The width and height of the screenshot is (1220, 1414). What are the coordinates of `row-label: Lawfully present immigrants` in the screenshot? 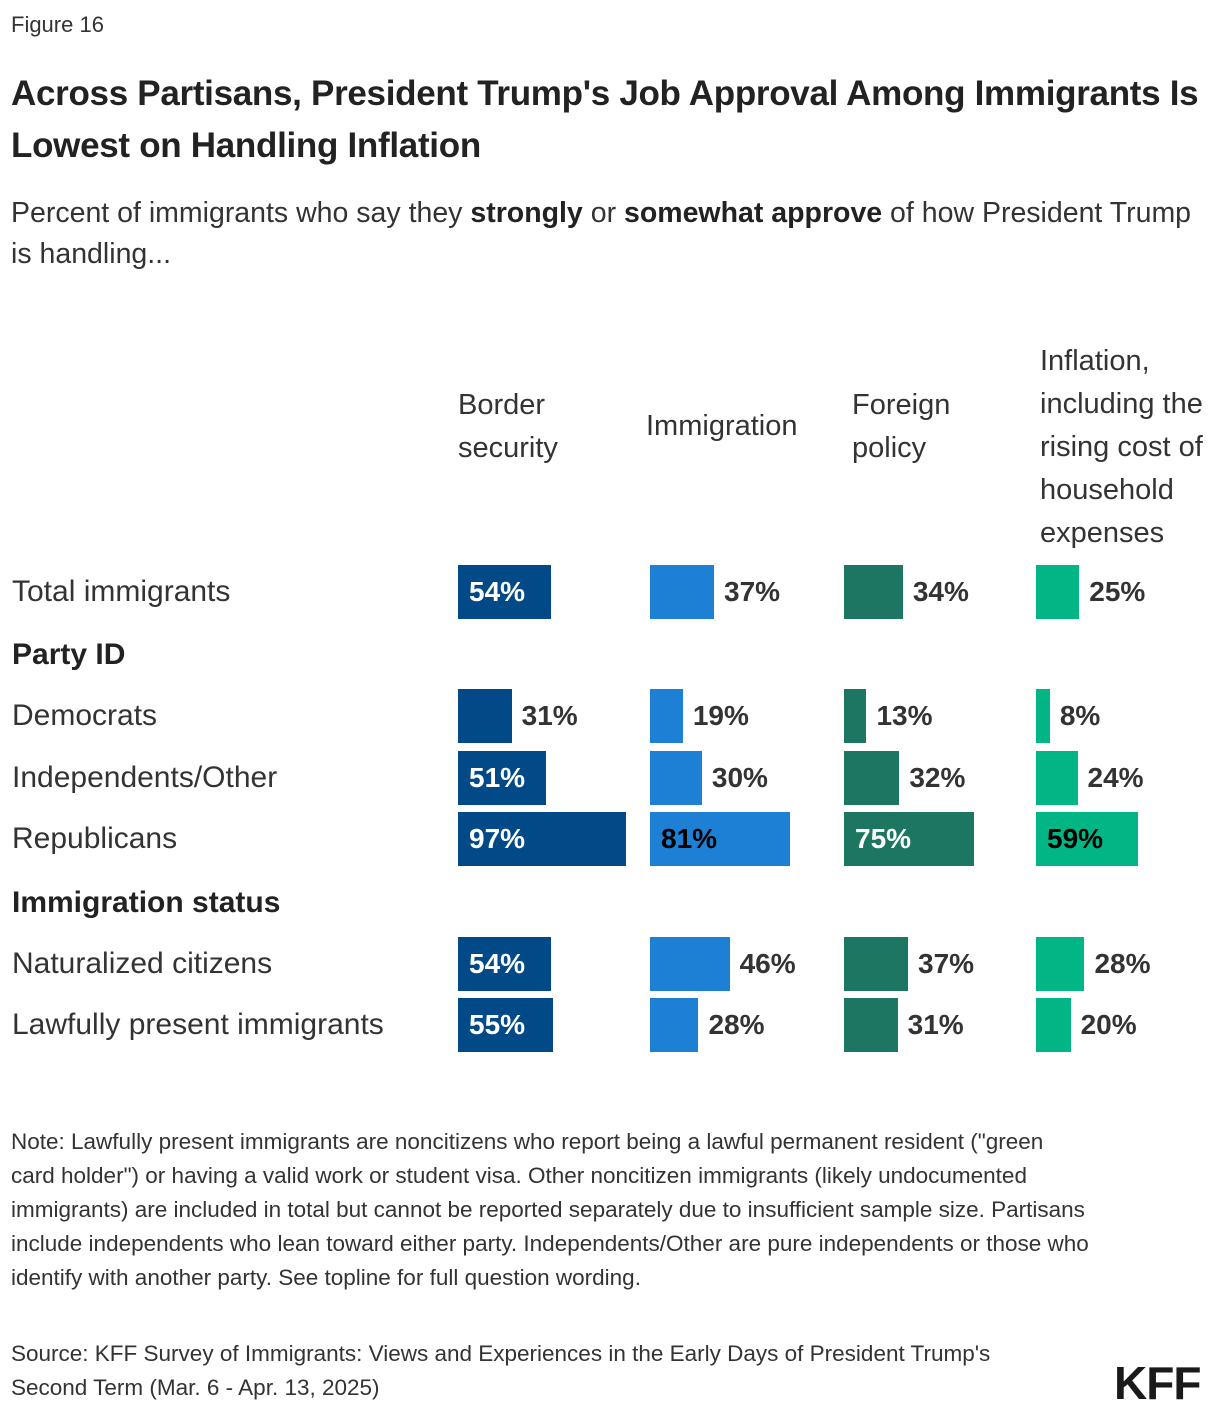 It's located at (198, 1024).